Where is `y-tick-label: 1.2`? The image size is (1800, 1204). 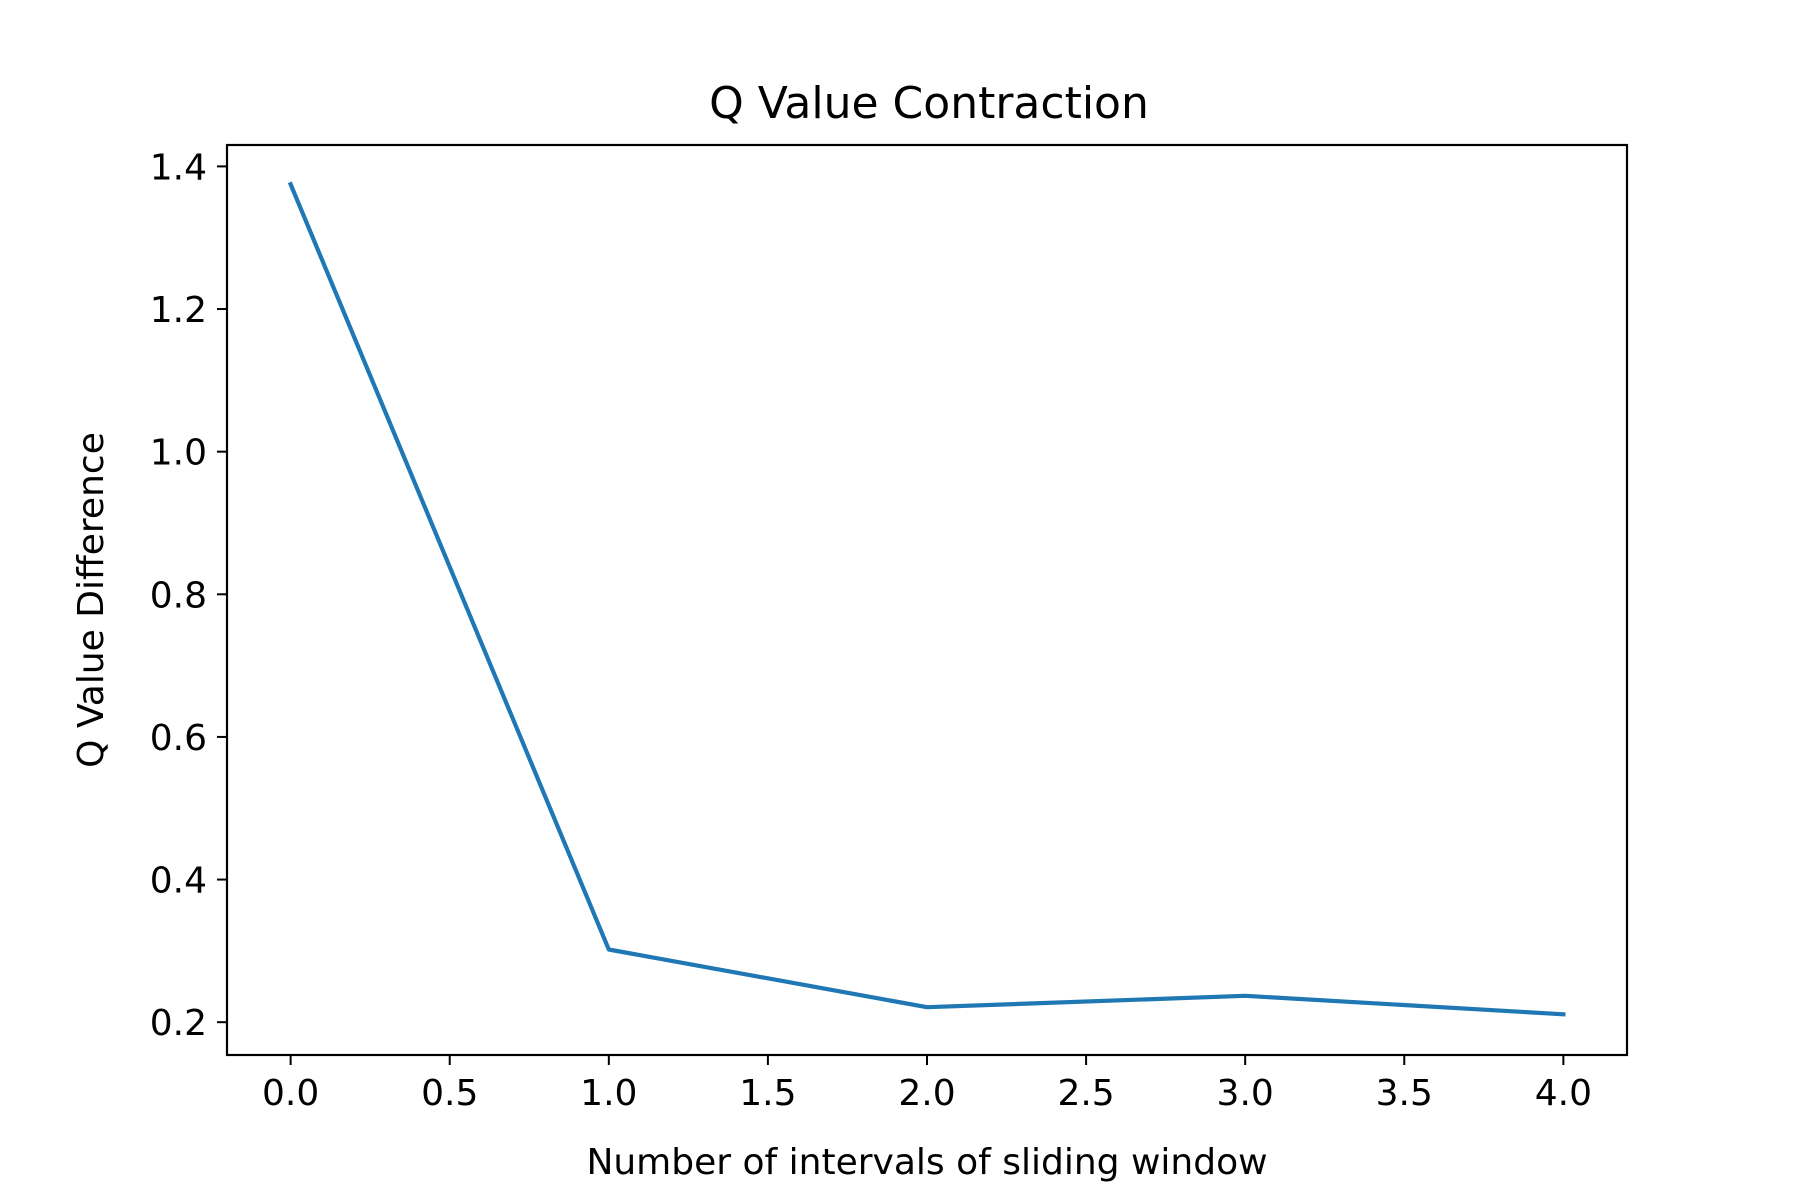
y-tick-label: 1.2 is located at coordinates (178, 310).